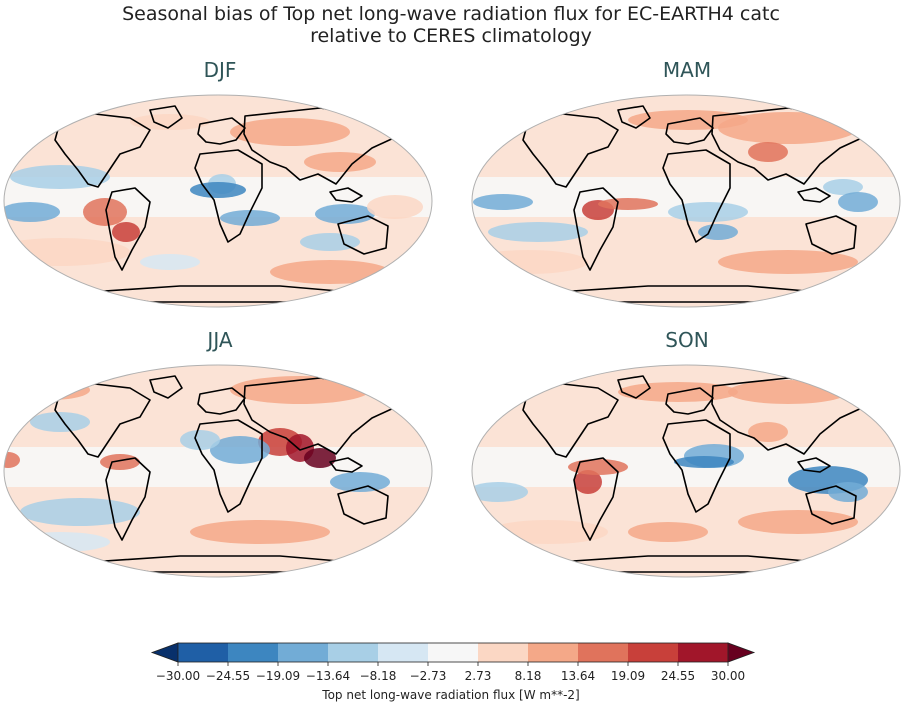  What do you see at coordinates (378, 676) in the screenshot?
I see `colorbar-tick-label: −8.18` at bounding box center [378, 676].